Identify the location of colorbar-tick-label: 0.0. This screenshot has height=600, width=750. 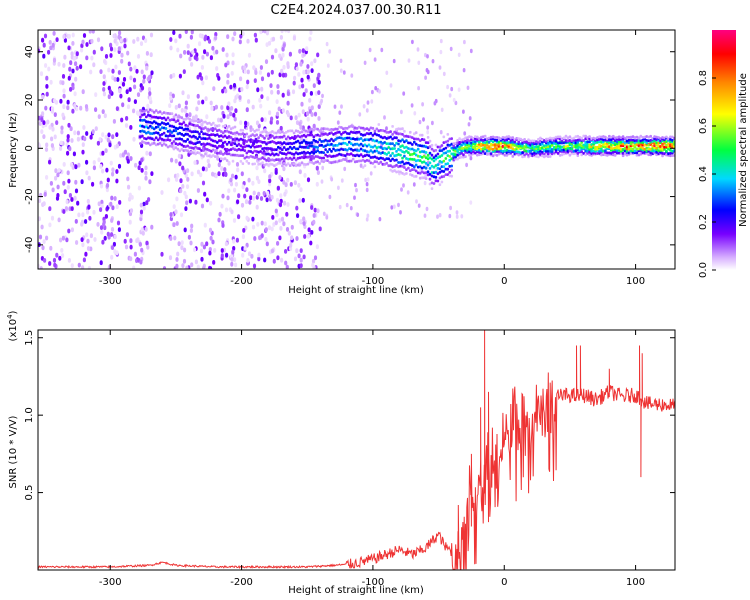
(703, 270).